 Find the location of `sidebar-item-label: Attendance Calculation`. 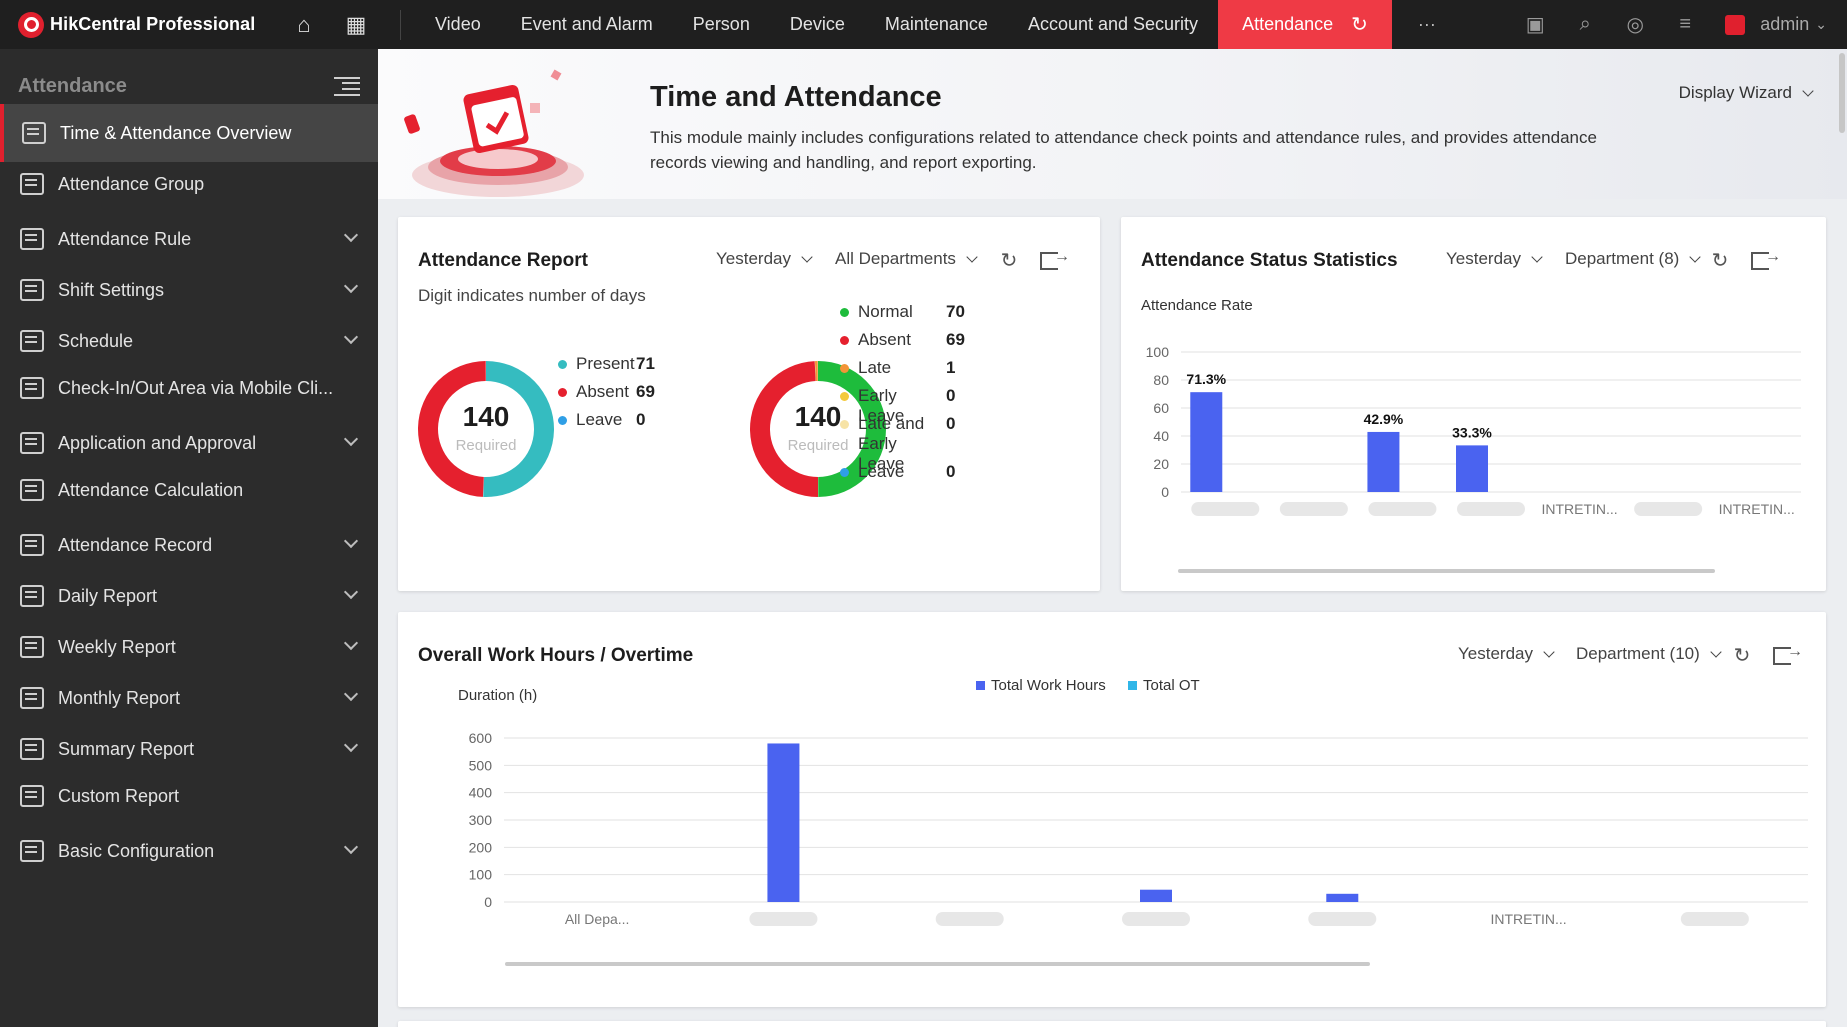

sidebar-item-label: Attendance Calculation is located at coordinates (151, 489).